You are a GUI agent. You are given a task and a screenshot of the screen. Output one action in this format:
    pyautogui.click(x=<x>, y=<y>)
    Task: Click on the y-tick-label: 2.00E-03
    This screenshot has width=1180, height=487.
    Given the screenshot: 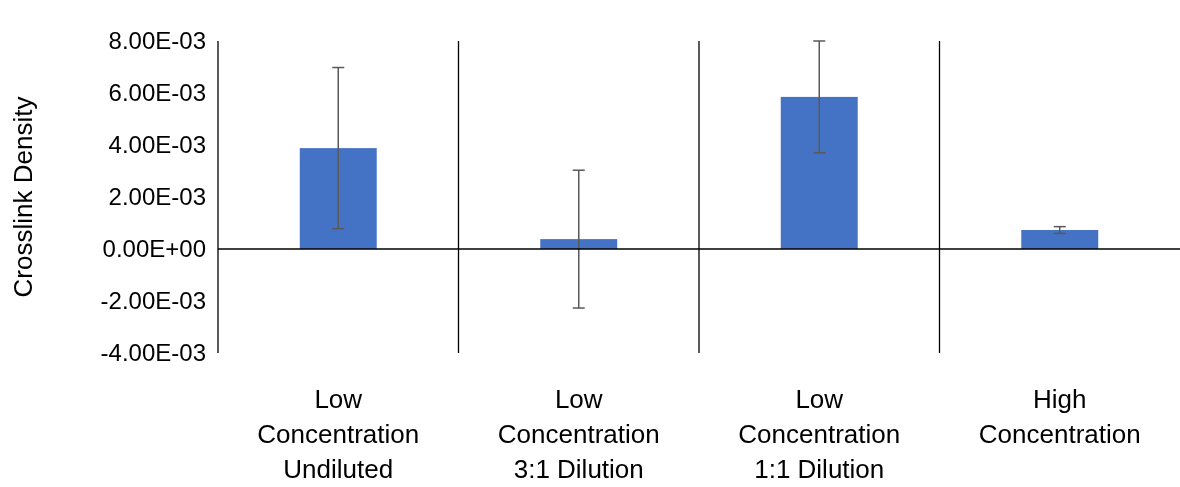 What is the action you would take?
    pyautogui.click(x=157, y=197)
    